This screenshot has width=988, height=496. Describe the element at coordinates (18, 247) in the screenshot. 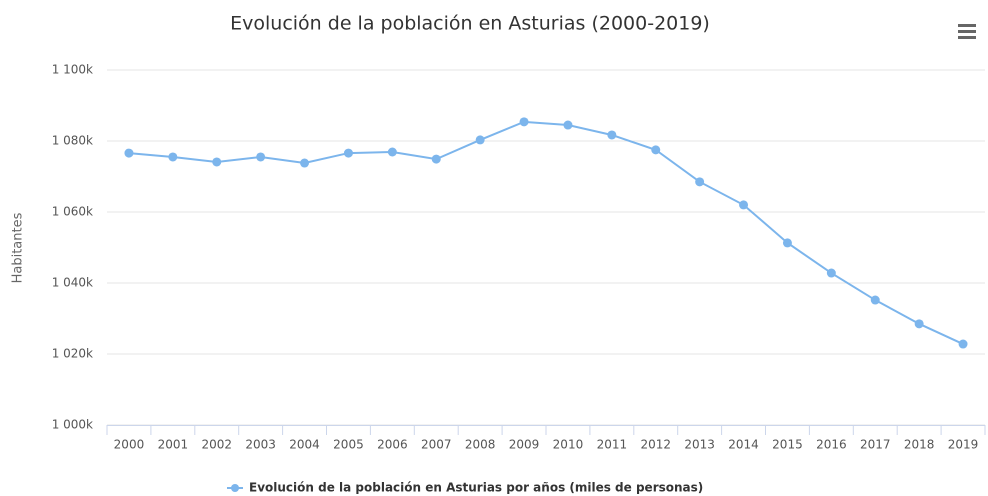

I see `y-axis-label: Habitantes` at that location.